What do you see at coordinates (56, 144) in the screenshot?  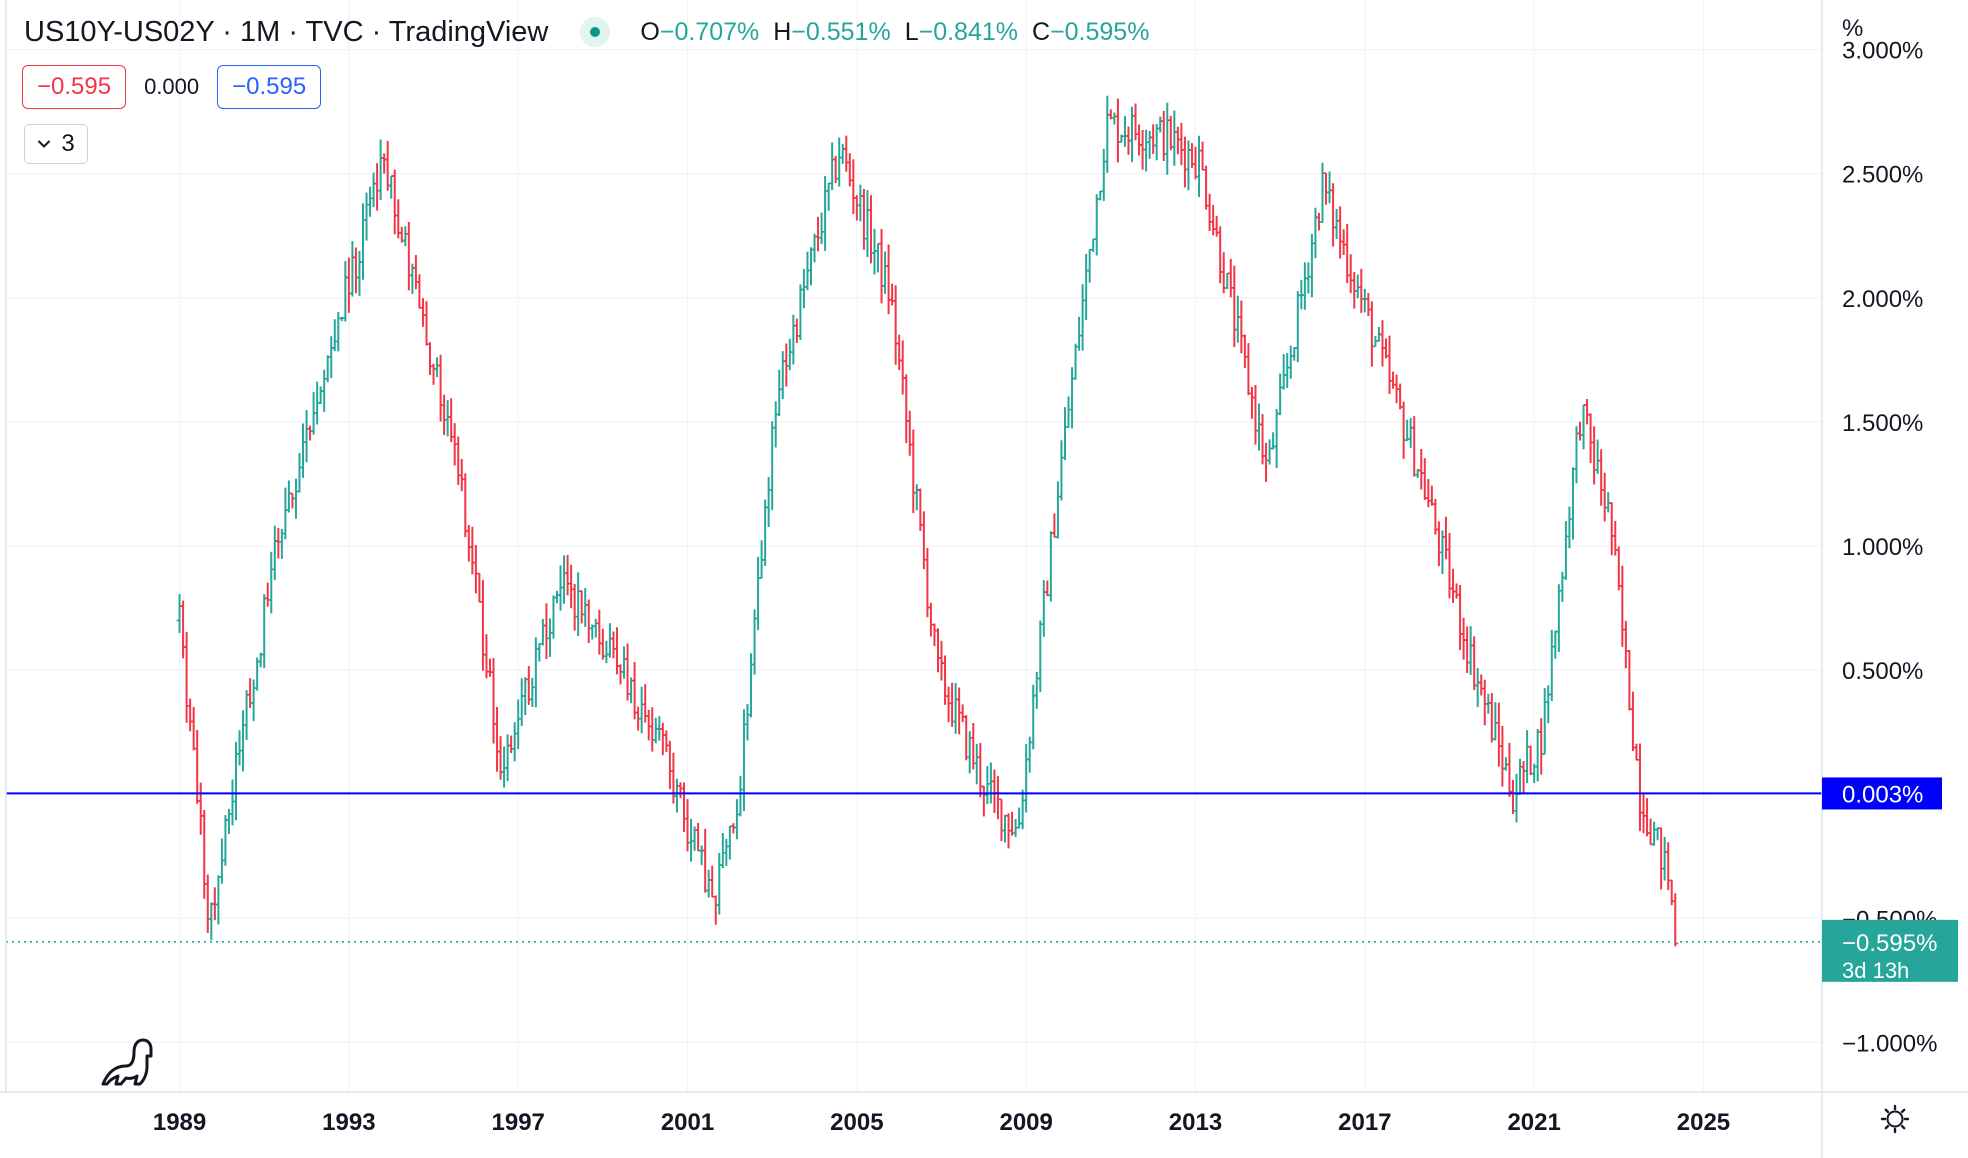 I see `indicators-collapse-button: 3` at bounding box center [56, 144].